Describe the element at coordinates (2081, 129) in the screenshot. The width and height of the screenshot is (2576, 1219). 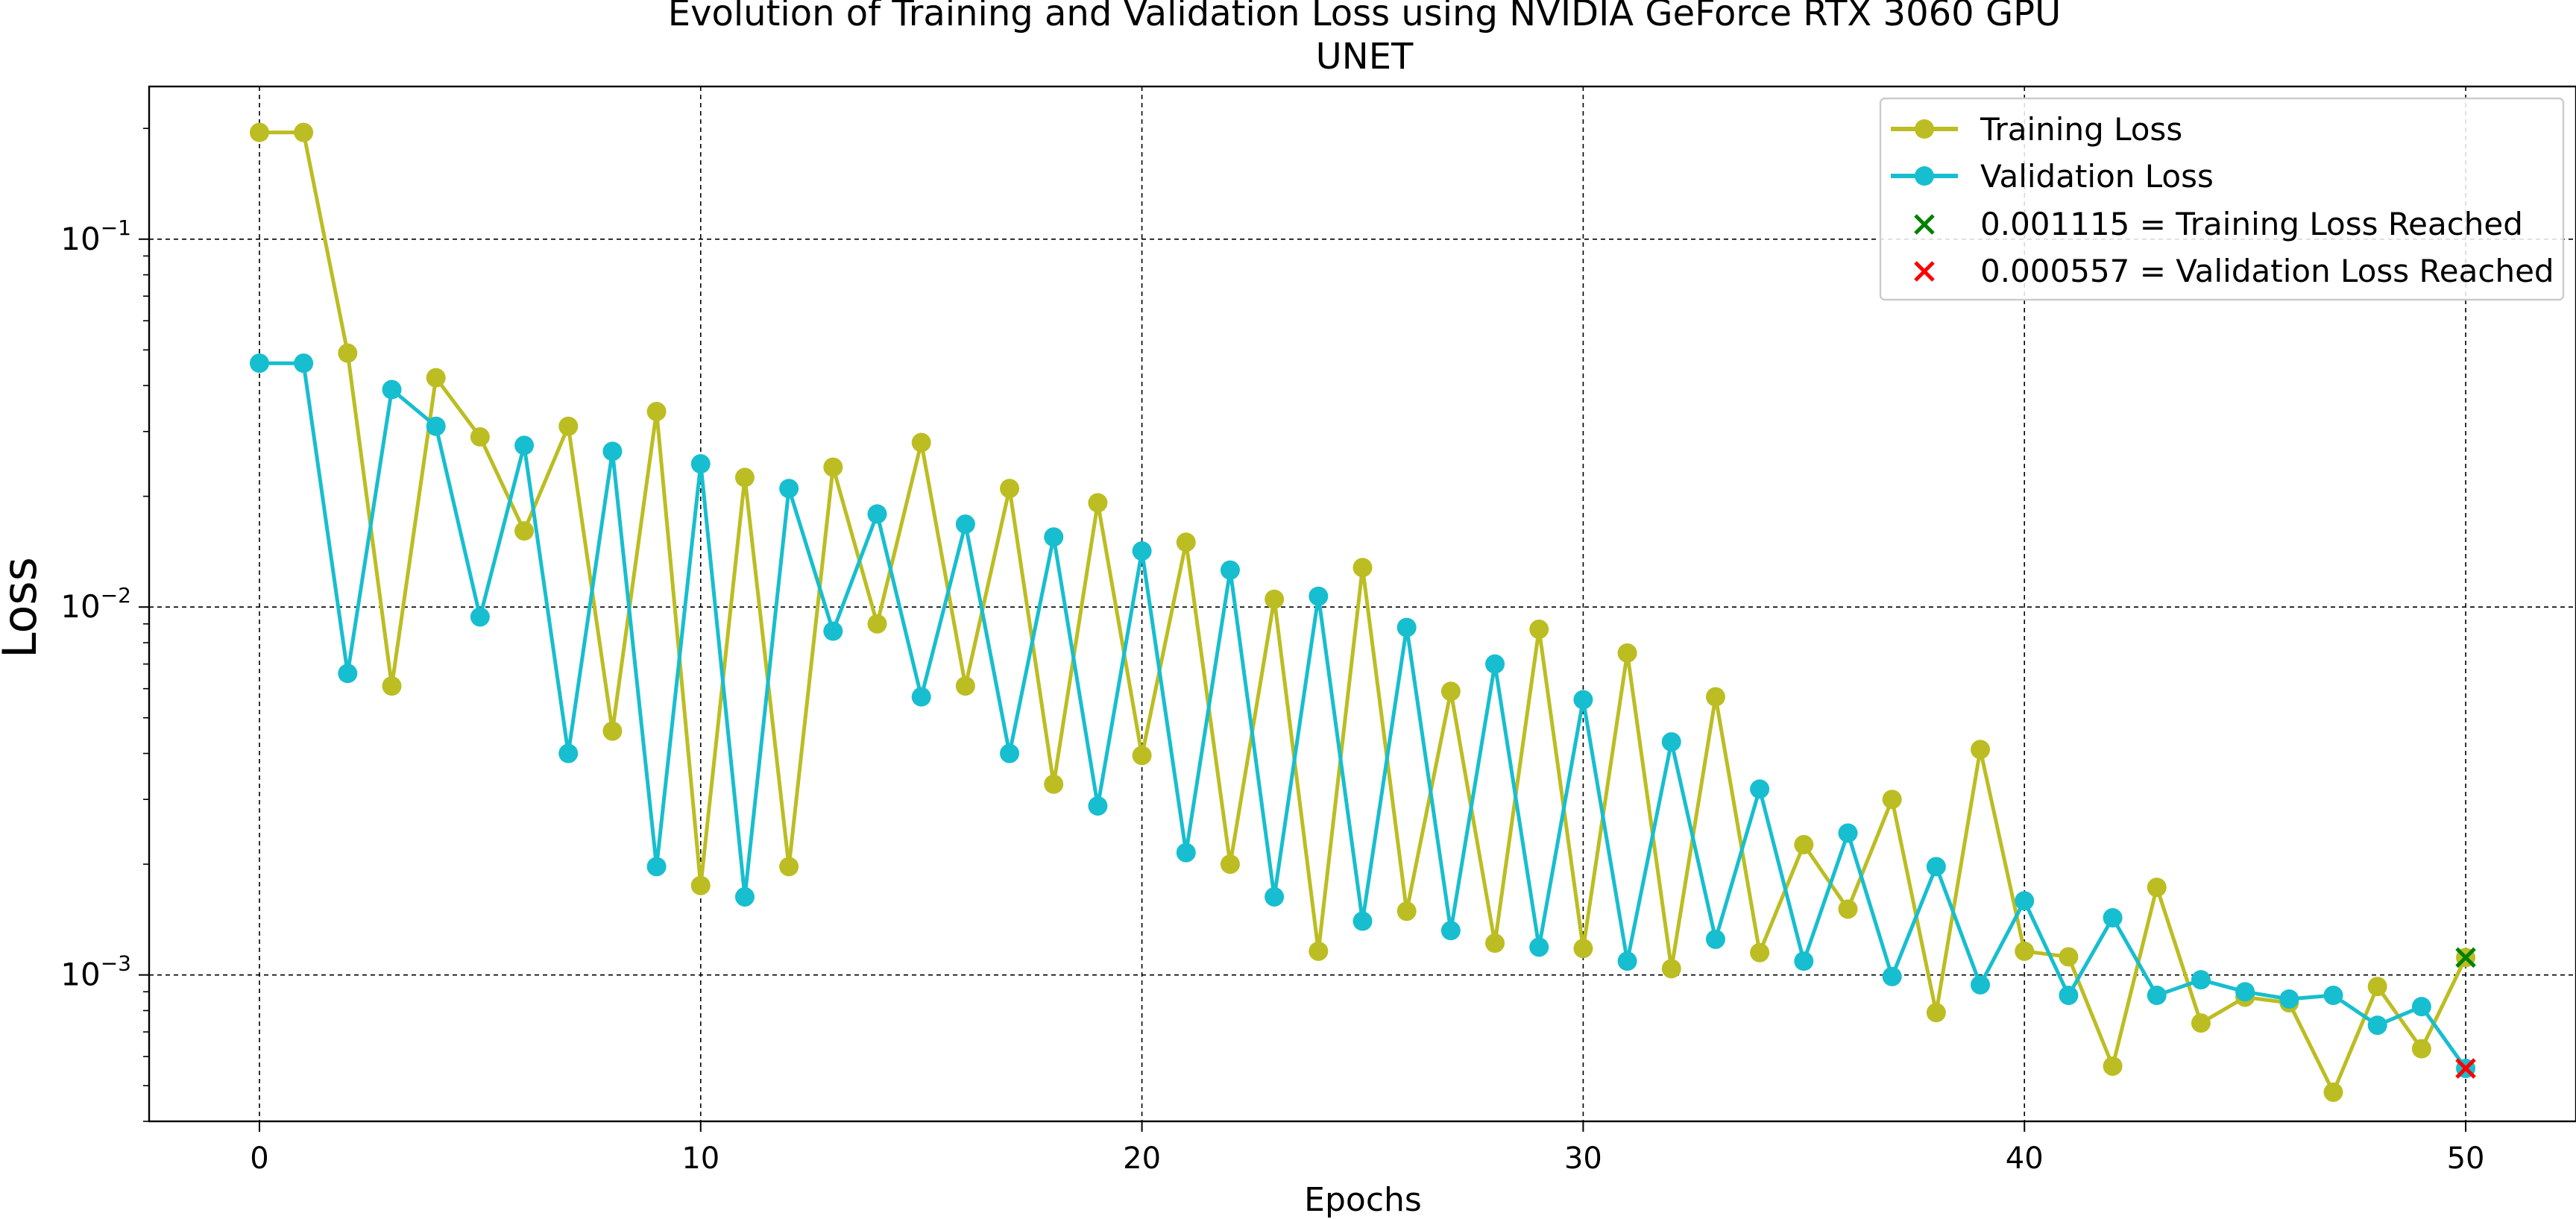
I see `legend-training-label: Training Loss` at that location.